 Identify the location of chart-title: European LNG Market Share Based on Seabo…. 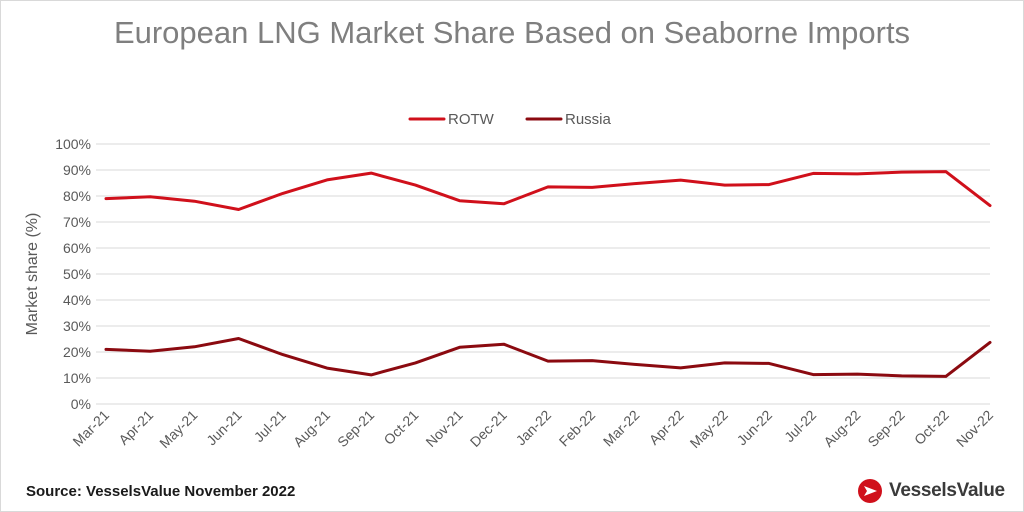
(512, 32).